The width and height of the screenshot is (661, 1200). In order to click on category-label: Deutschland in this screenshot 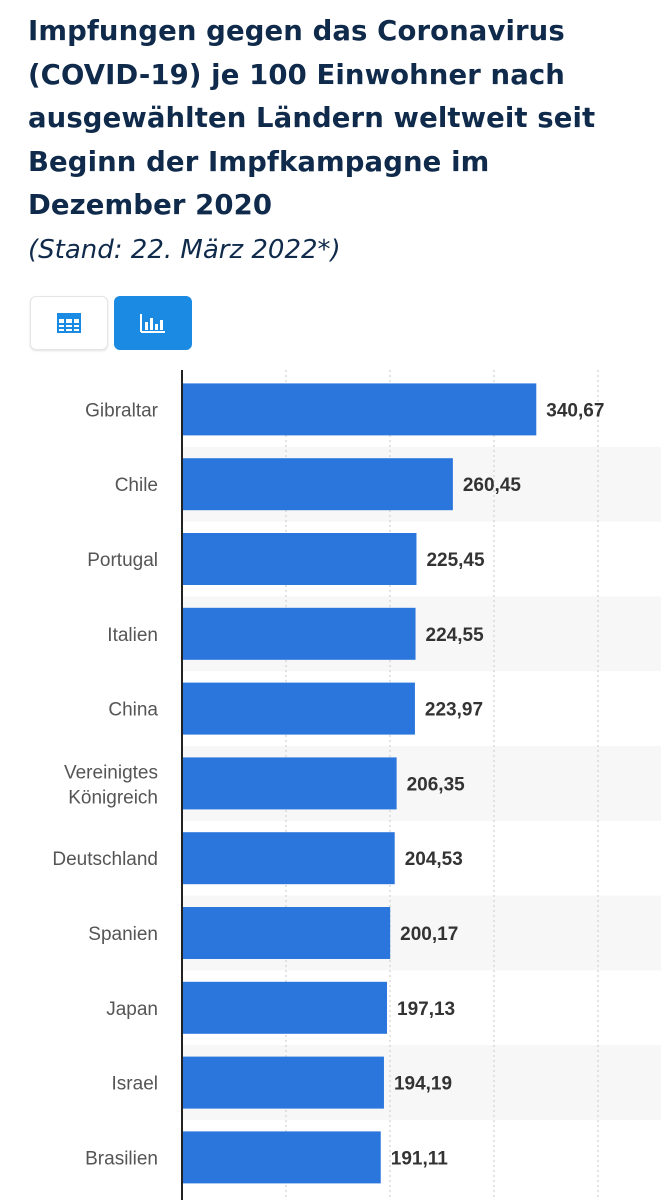, I will do `click(105, 859)`.